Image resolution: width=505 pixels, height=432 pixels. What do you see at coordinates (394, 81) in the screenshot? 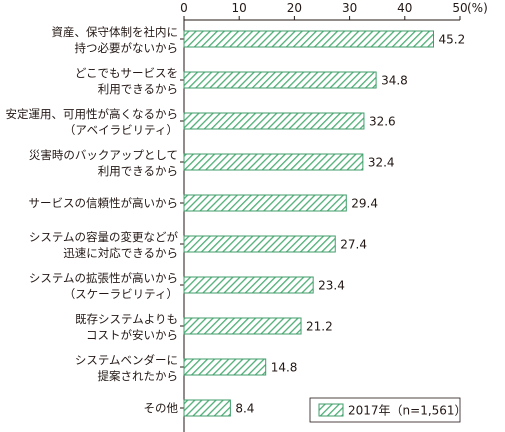
I see `value-label: 34.8` at bounding box center [394, 81].